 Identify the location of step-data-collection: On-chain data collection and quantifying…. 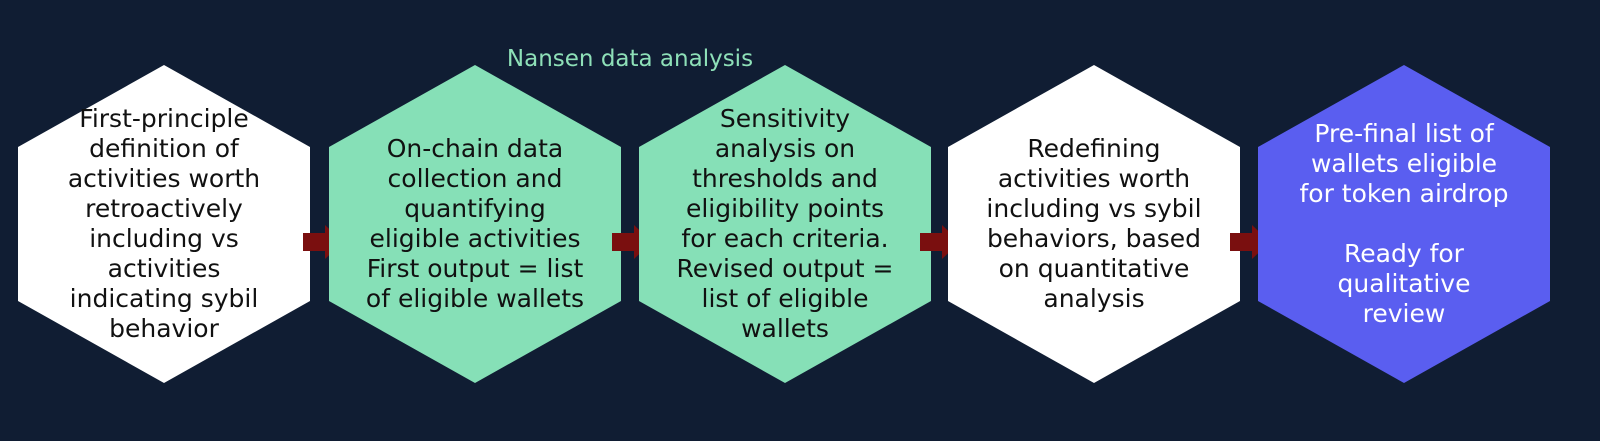
(475, 224).